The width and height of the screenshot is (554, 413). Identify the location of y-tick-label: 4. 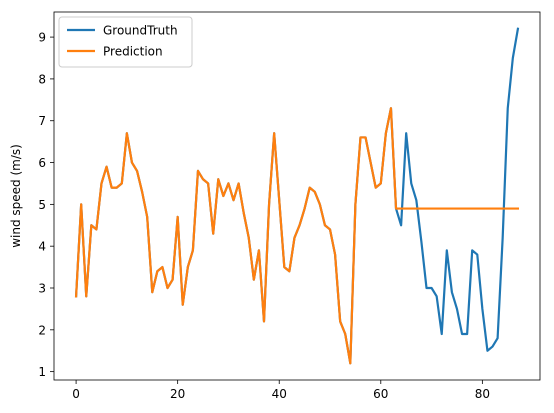
(42, 247).